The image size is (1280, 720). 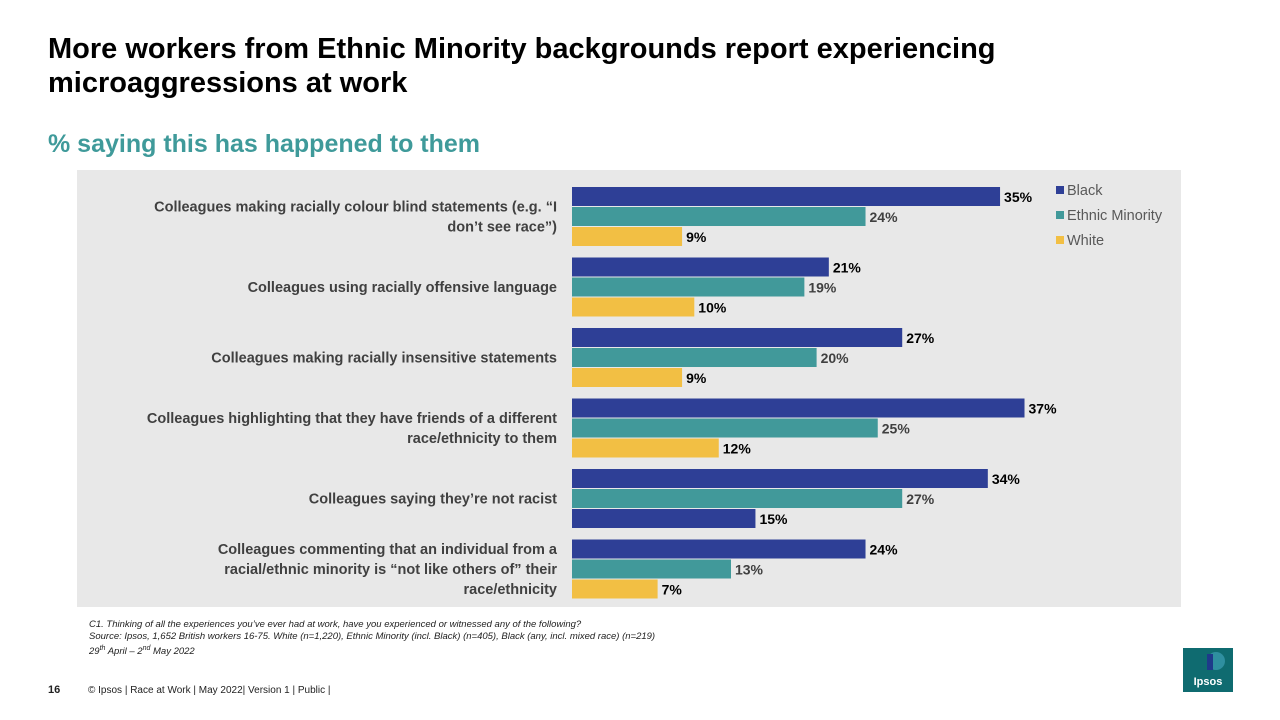 What do you see at coordinates (1060, 240) in the screenshot?
I see `legend-swatch-white` at bounding box center [1060, 240].